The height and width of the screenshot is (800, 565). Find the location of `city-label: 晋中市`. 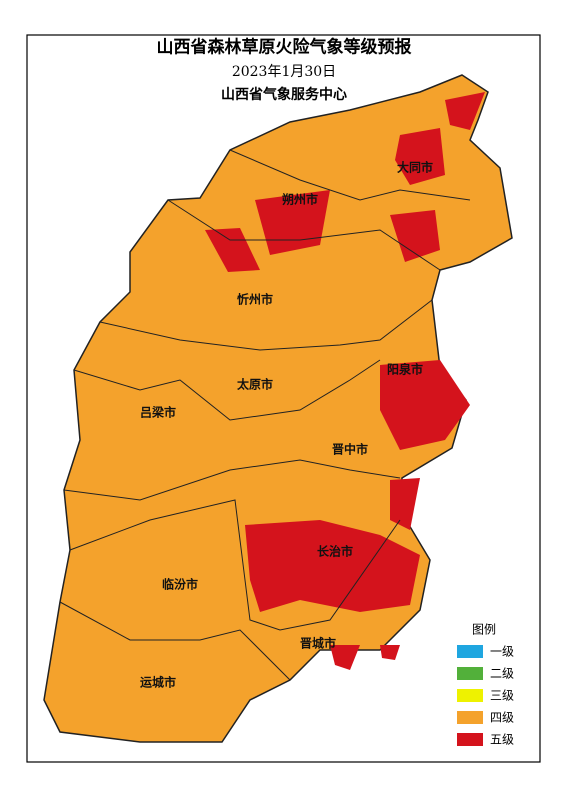

city-label: 晋中市 is located at coordinates (350, 449).